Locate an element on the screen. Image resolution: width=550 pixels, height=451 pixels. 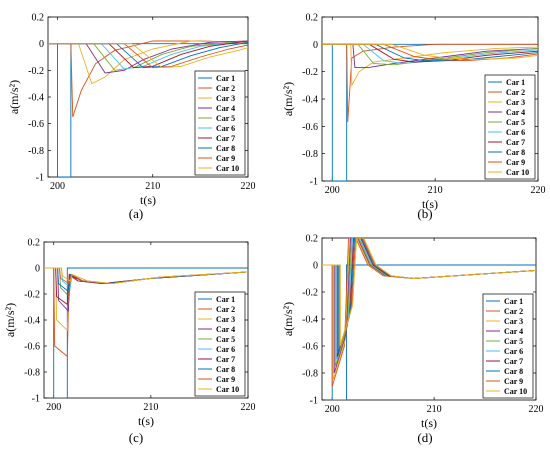
panel-caption: (d) is located at coordinates (424, 437).